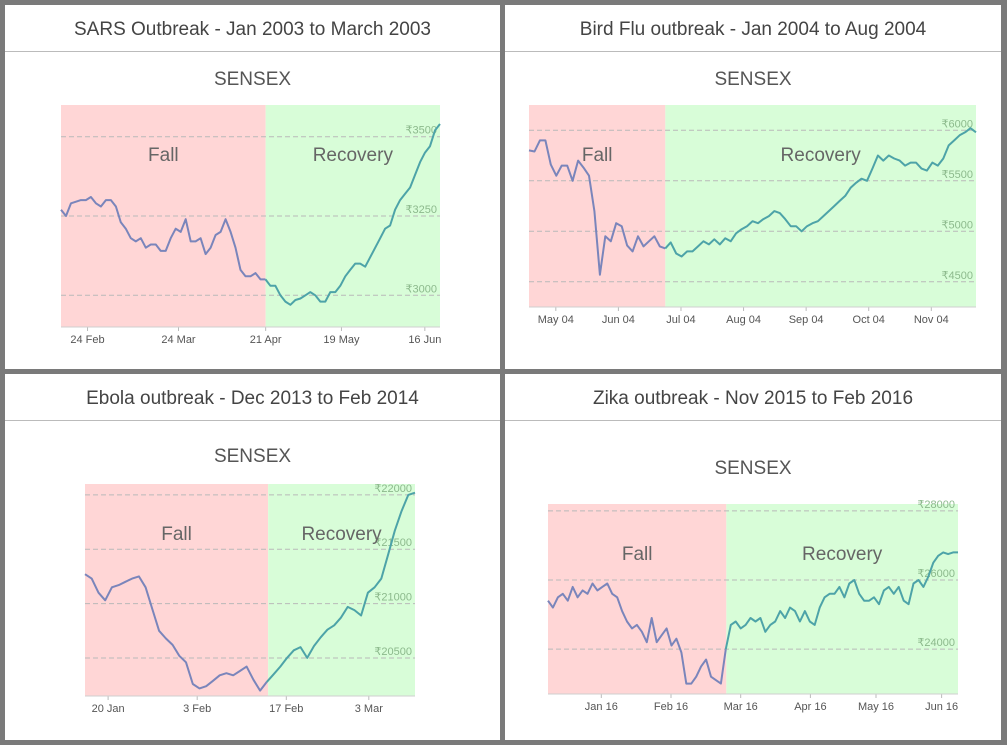  Describe the element at coordinates (393, 652) in the screenshot. I see `y-tick-label: ₹20500` at that location.